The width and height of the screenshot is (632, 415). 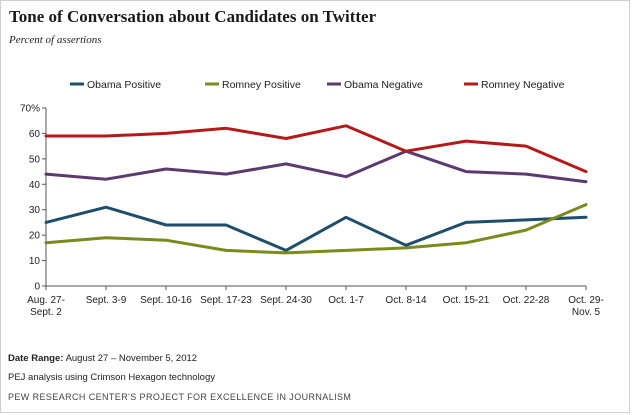 I want to click on y-tick-label: 60, so click(x=35, y=134).